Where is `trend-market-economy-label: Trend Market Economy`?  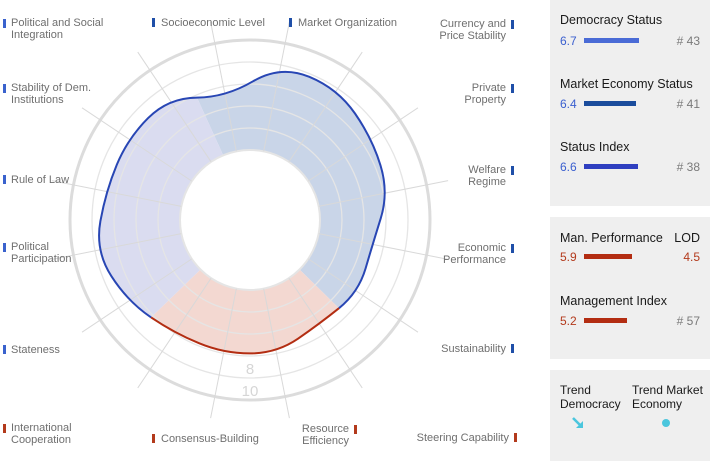
trend-market-economy-label: Trend Market Economy is located at coordinates (667, 397).